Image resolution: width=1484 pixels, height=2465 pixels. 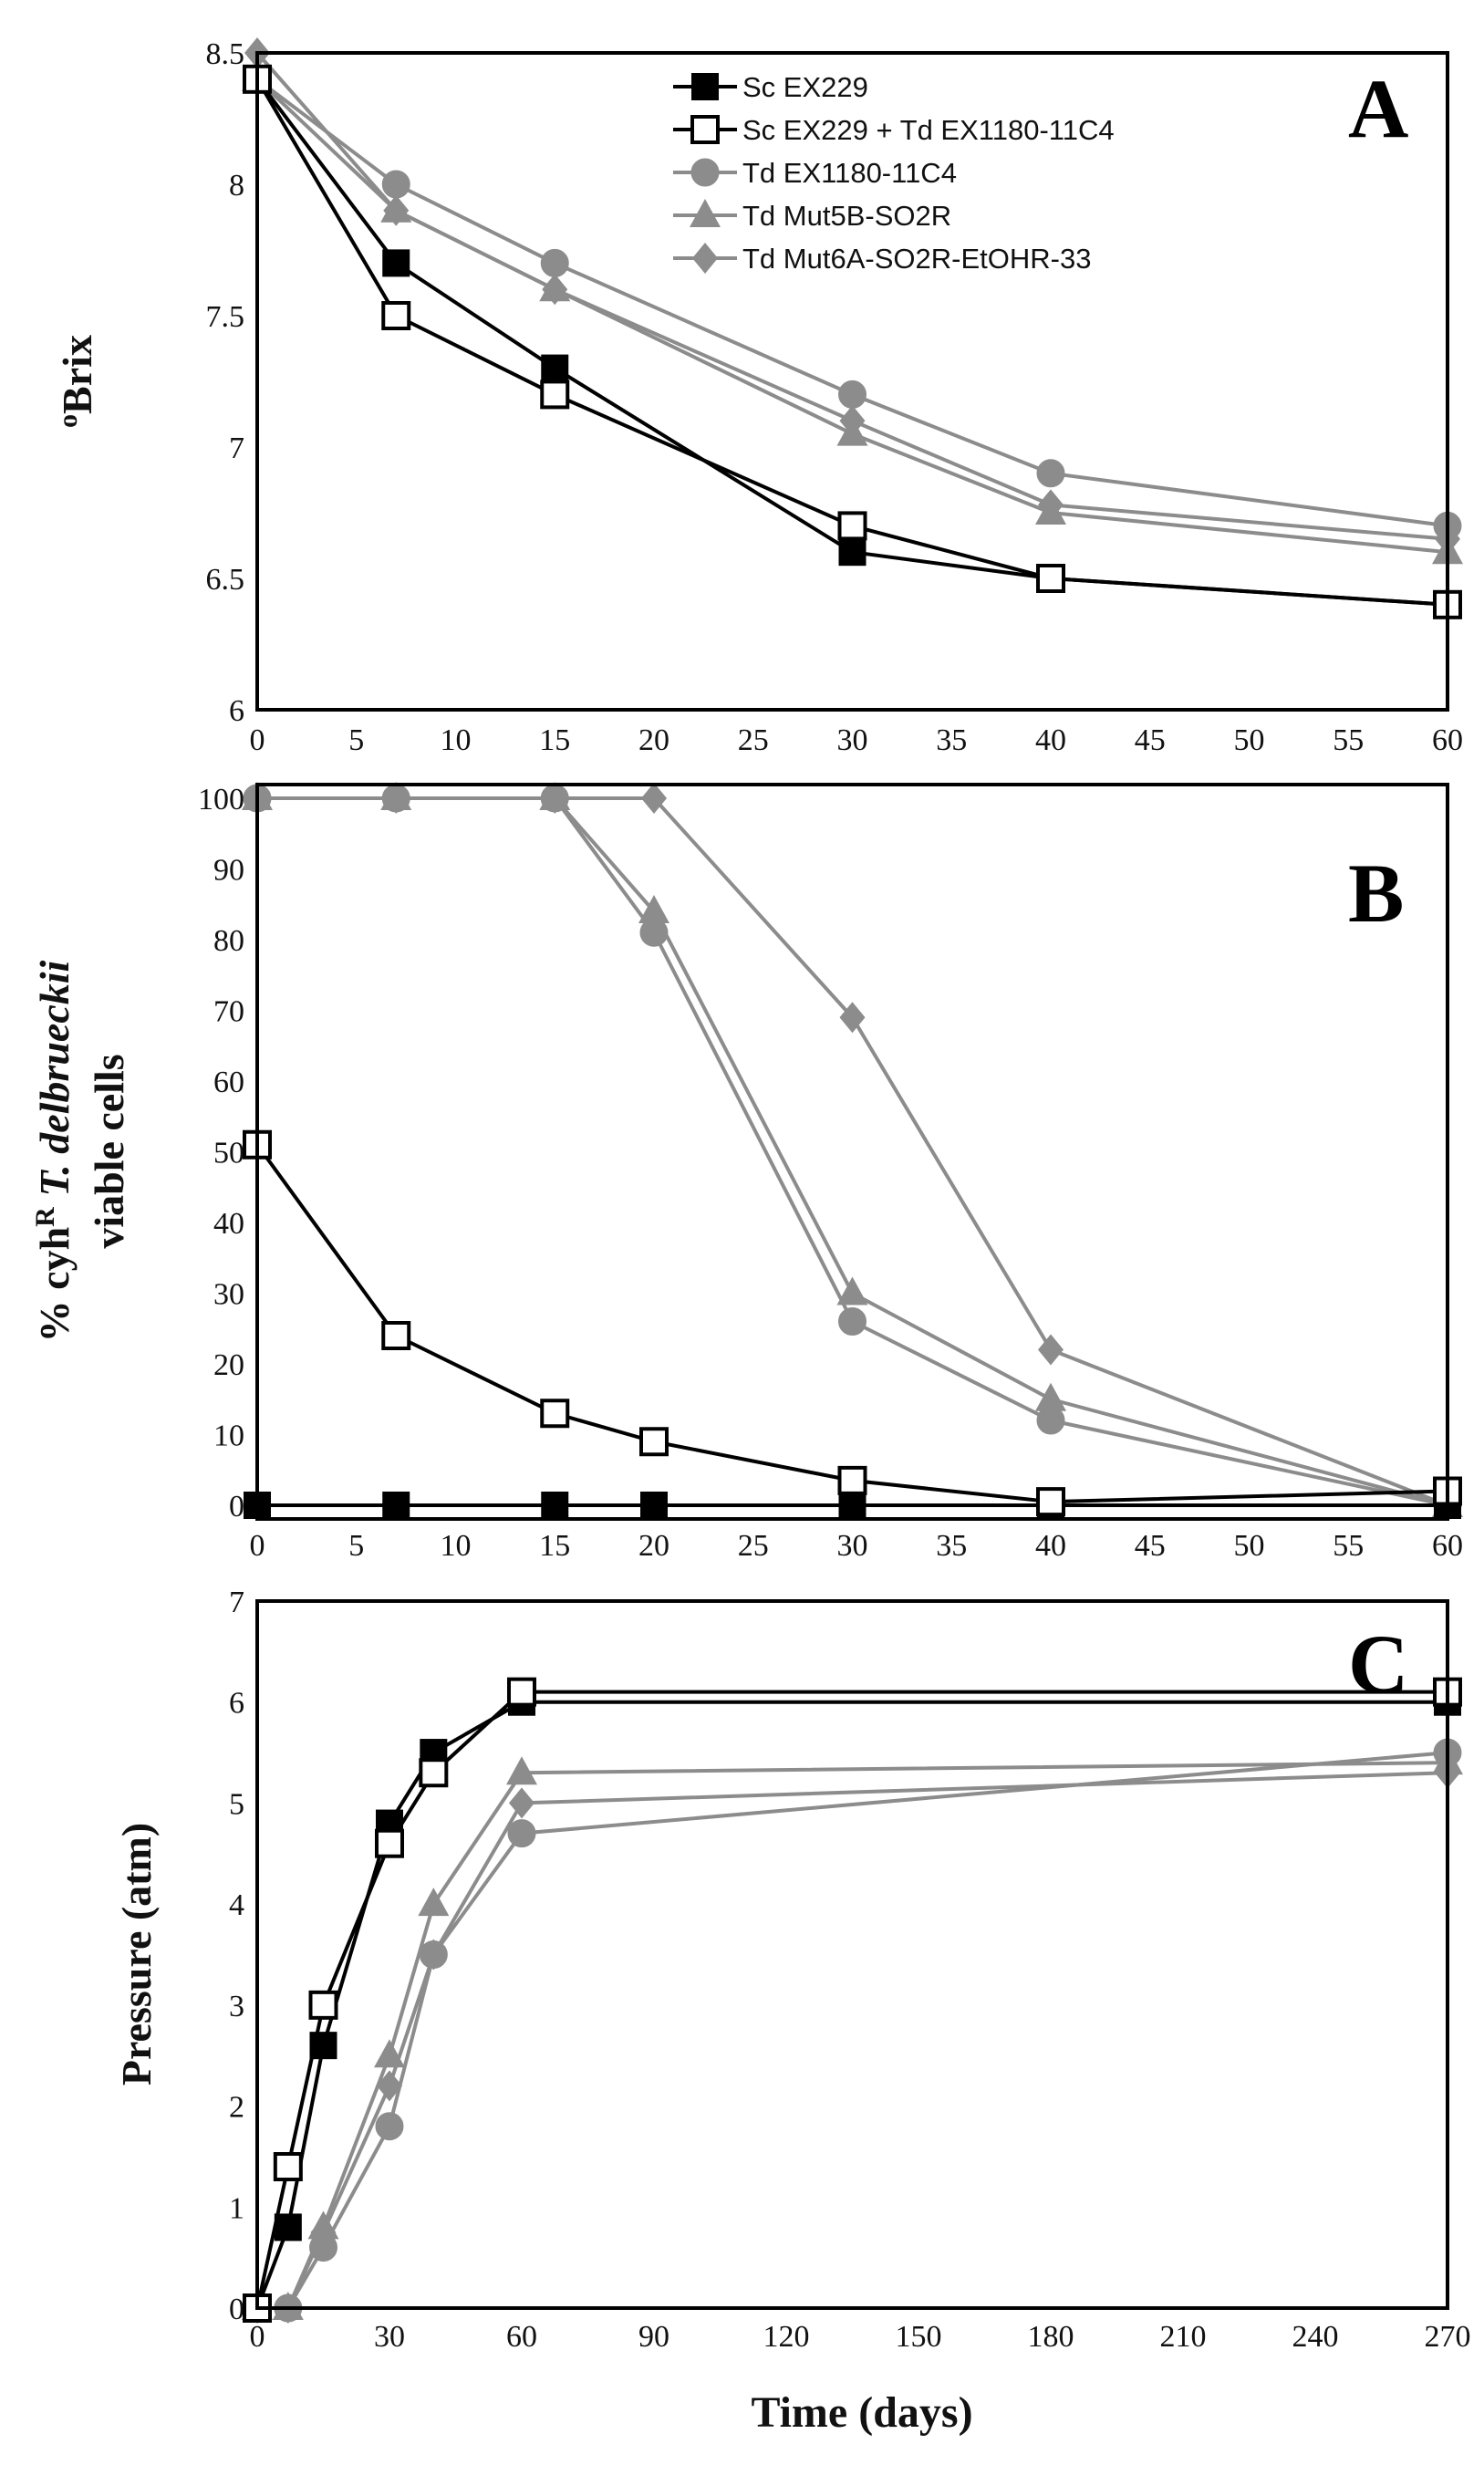 I want to click on panel-a-y-label-degree: o, so click(x=68, y=421).